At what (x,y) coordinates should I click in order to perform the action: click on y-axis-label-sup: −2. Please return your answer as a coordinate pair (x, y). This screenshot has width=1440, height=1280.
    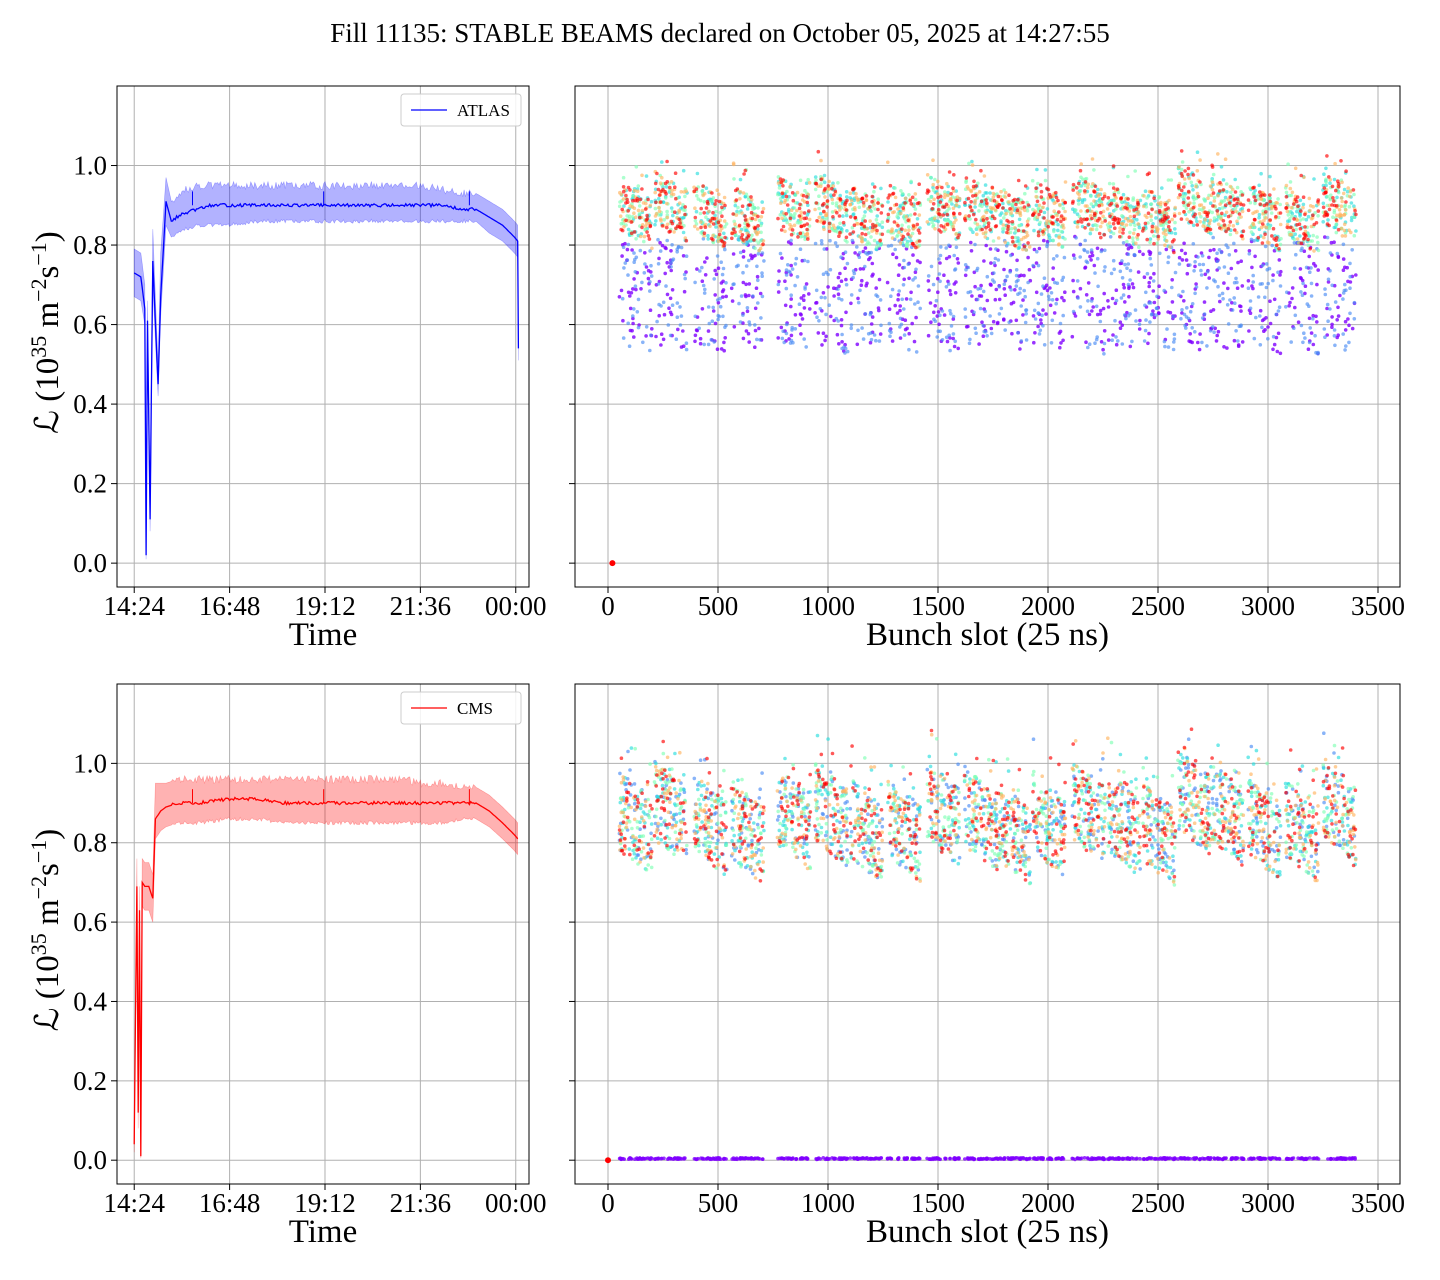
    Looking at the image, I should click on (38, 887).